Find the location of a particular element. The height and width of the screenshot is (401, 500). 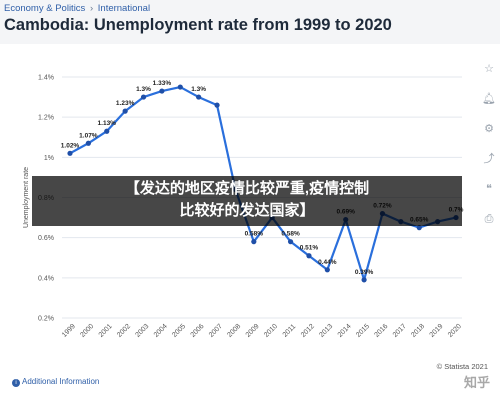

x-tick-label: 2018 is located at coordinates (418, 331).